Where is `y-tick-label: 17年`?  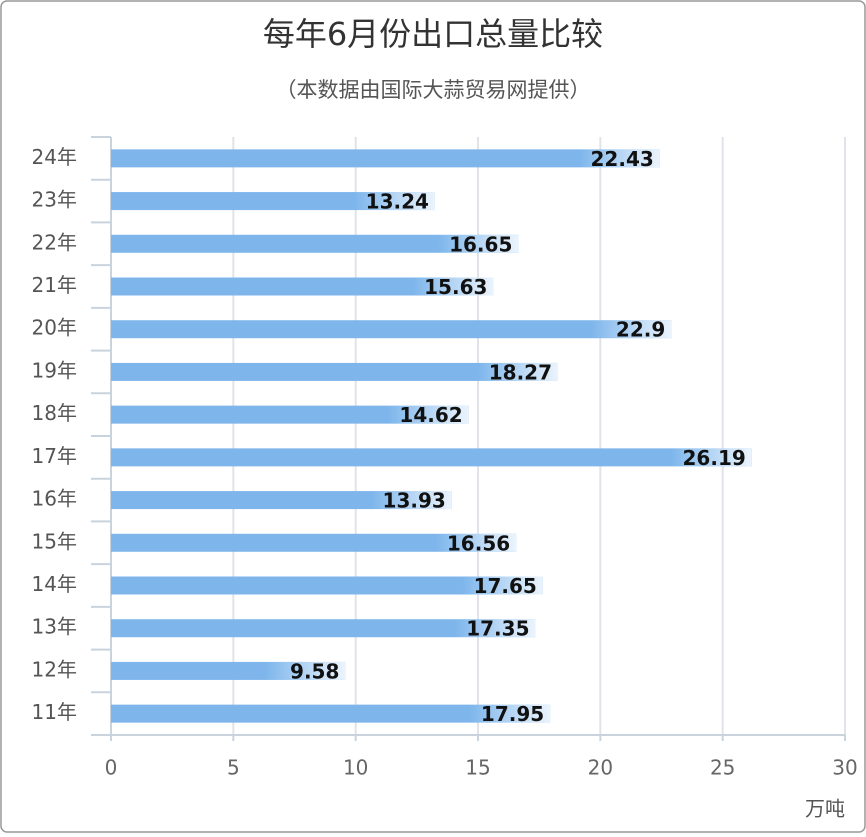 y-tick-label: 17年 is located at coordinates (54, 456).